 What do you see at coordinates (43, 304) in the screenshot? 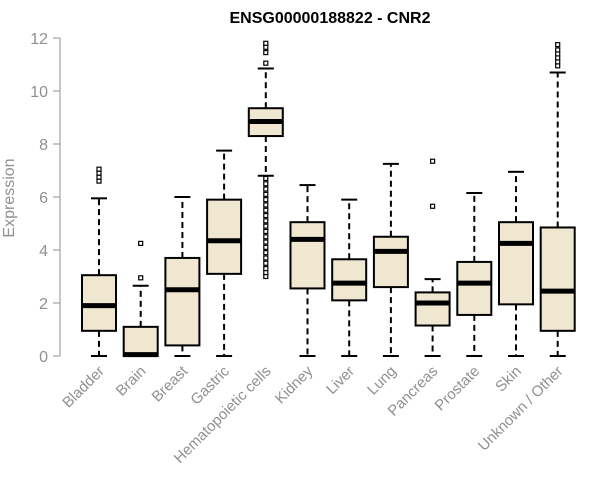
I see `y-tick-label-2: 2` at bounding box center [43, 304].